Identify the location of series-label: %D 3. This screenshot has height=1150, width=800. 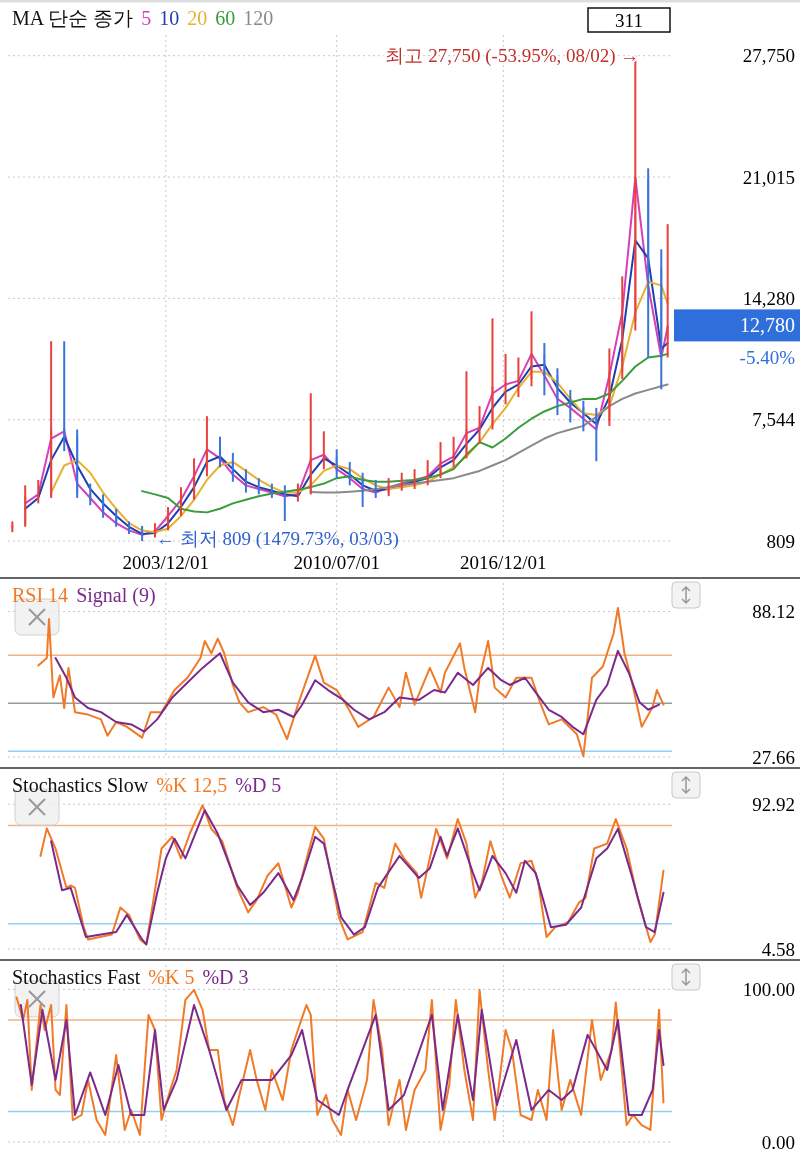
(225, 977).